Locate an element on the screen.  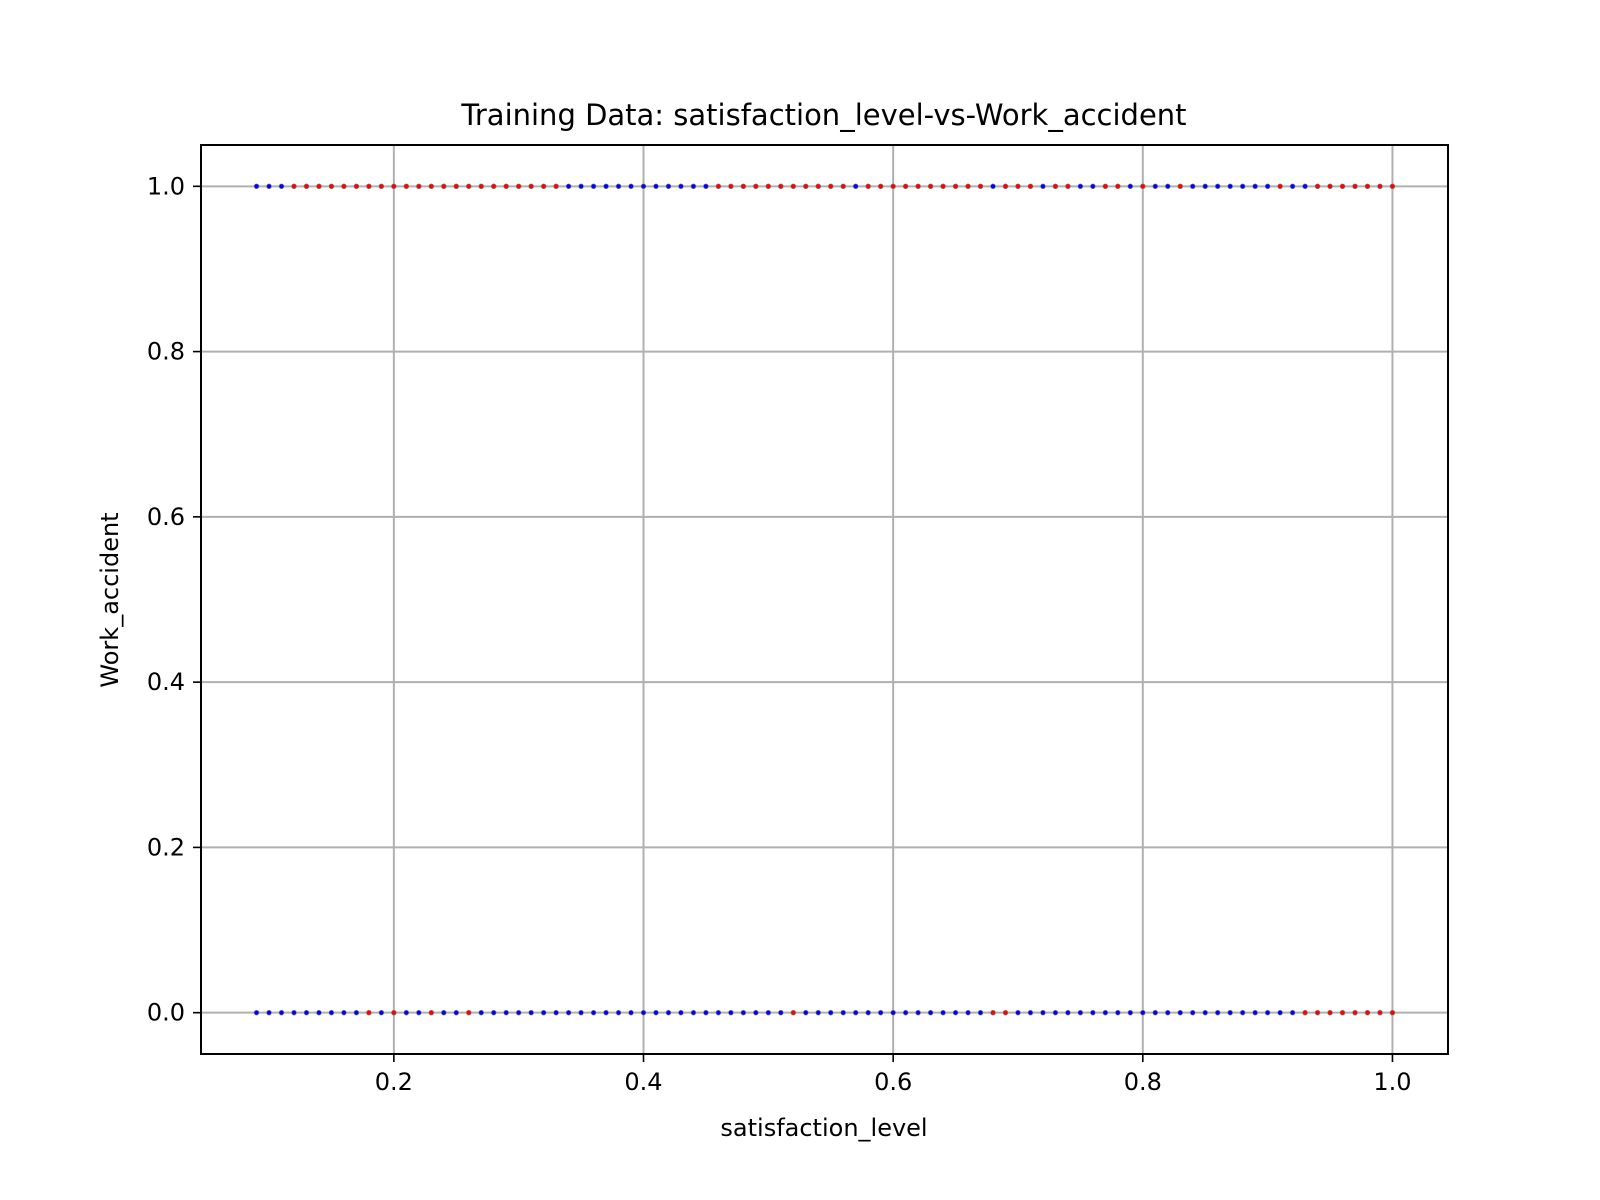
y-tick-label: 0.0 is located at coordinates (166, 1013).